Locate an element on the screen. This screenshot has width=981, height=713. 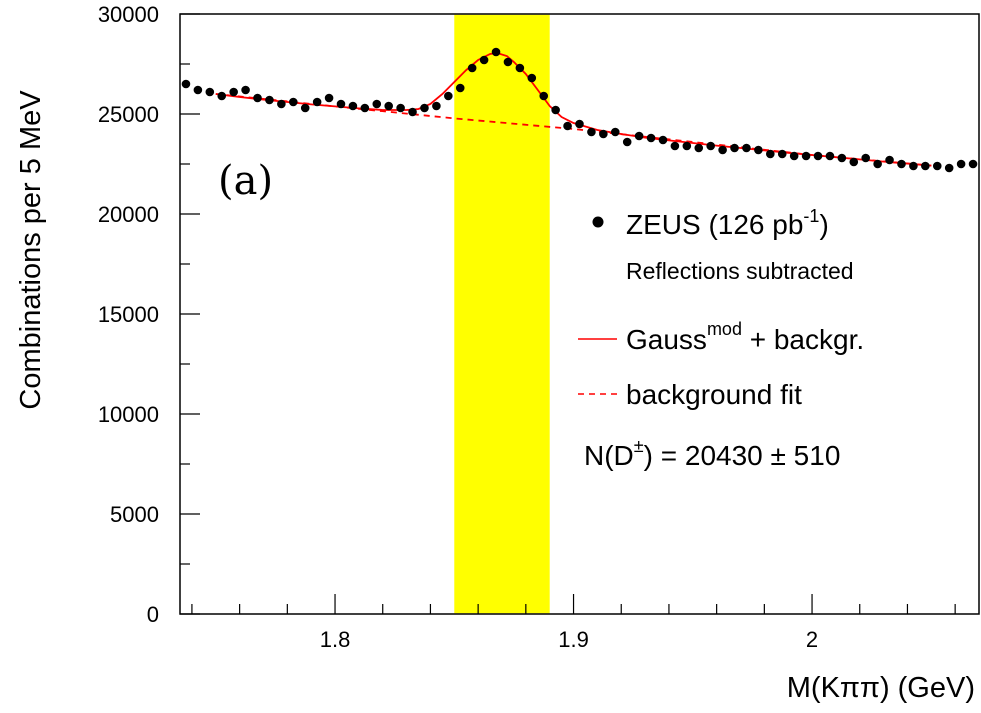
y-axis-title: Combinations per 5 MeV is located at coordinates (31, 250).